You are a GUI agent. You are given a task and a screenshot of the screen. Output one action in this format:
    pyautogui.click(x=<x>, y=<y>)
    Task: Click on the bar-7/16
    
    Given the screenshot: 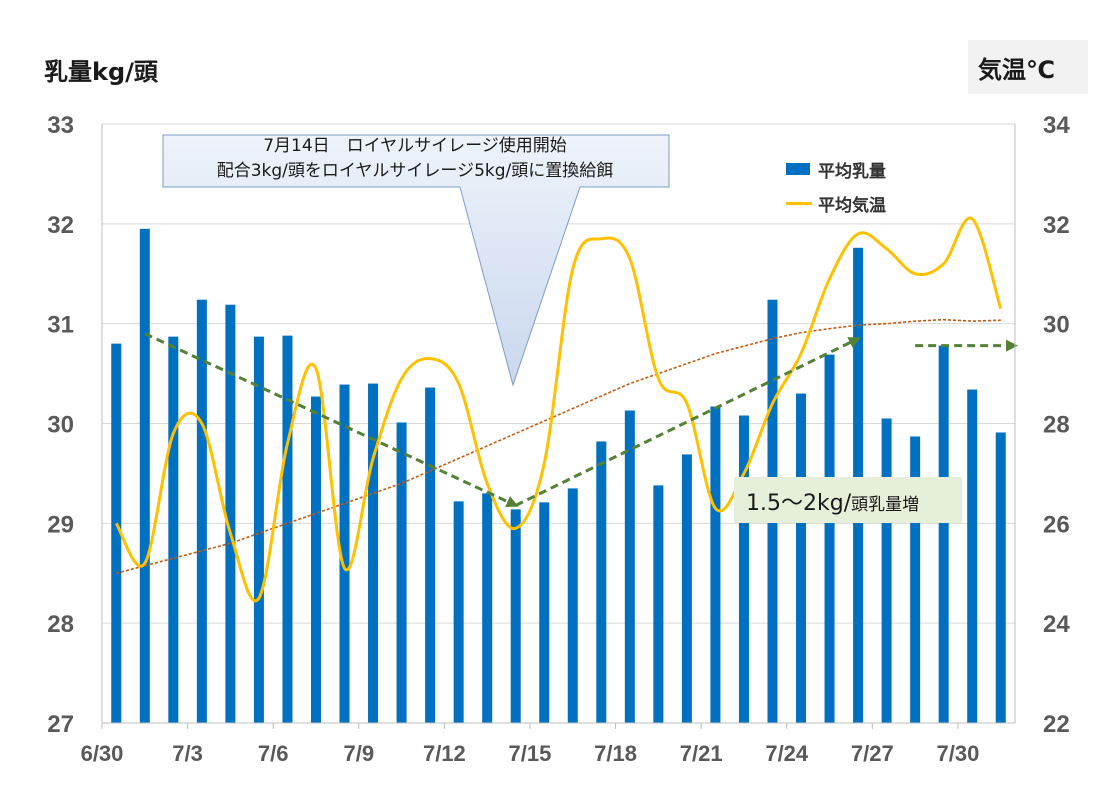 What is the action you would take?
    pyautogui.click(x=572, y=605)
    